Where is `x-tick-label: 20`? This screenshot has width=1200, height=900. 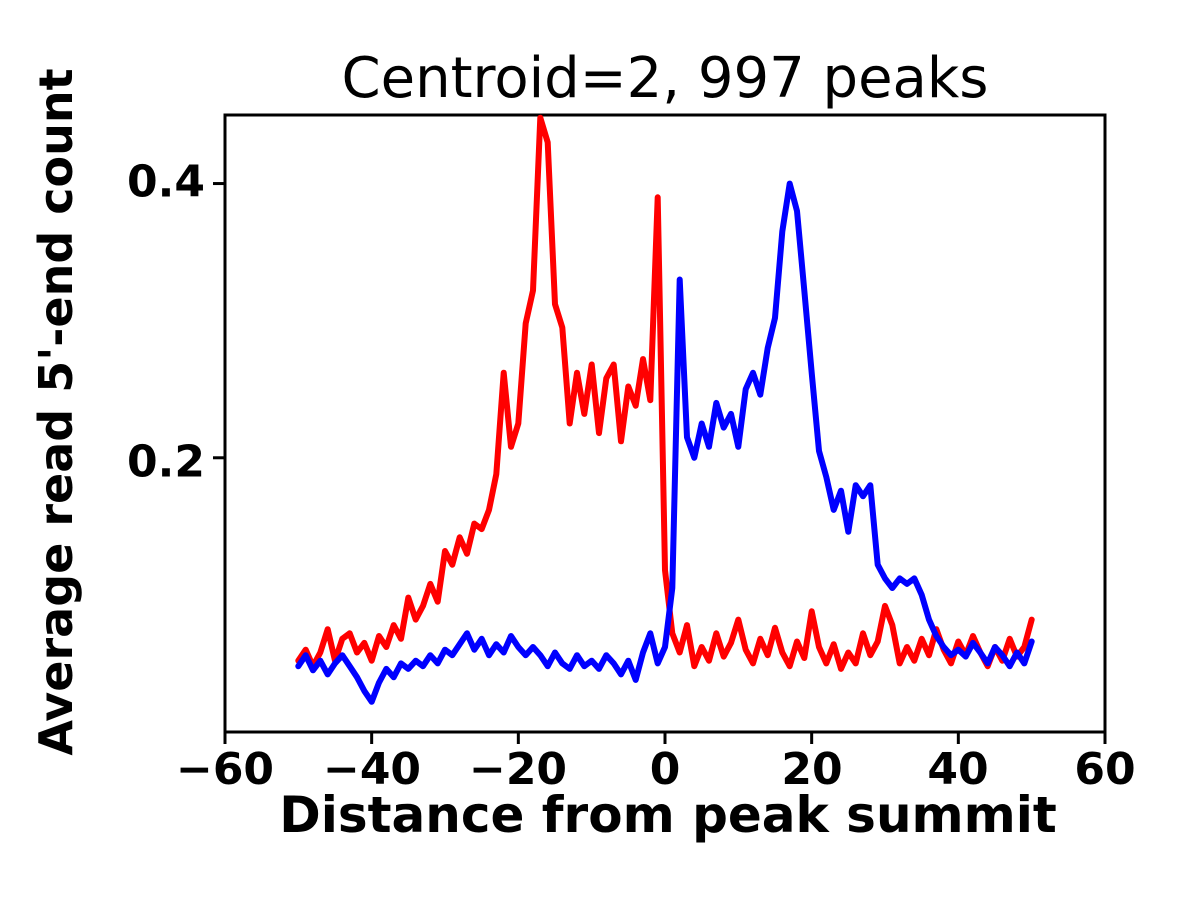
x-tick-label: 20 is located at coordinates (812, 769).